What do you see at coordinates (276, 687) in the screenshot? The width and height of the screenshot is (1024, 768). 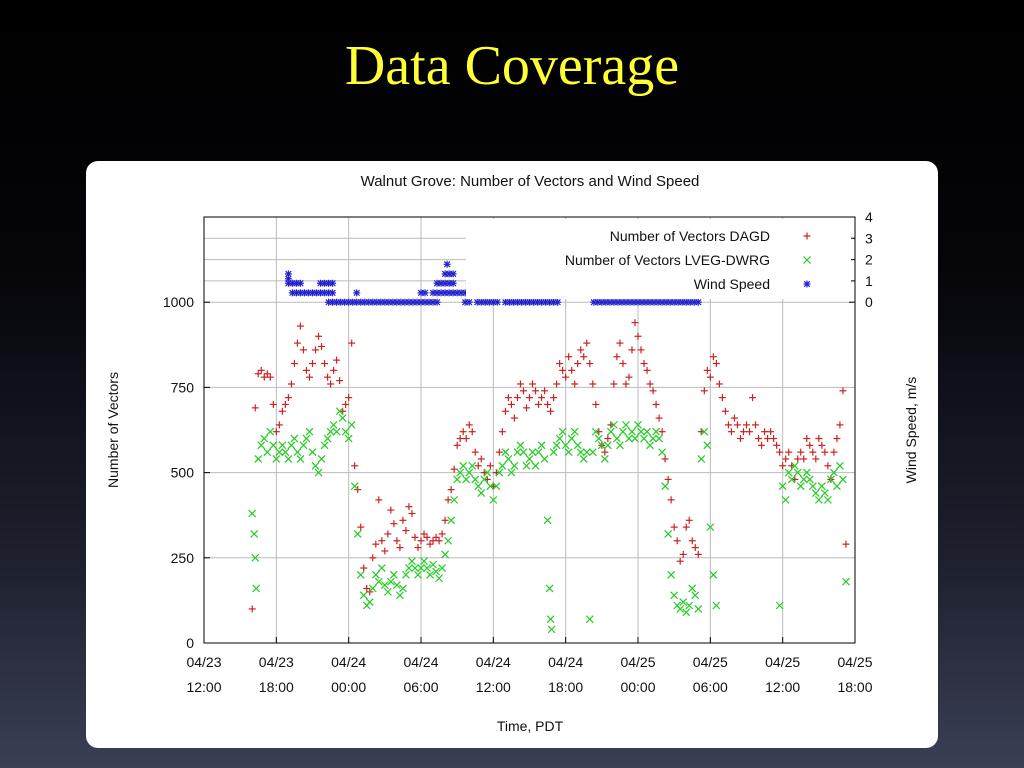 I see `x-tick-label: 18:00` at bounding box center [276, 687].